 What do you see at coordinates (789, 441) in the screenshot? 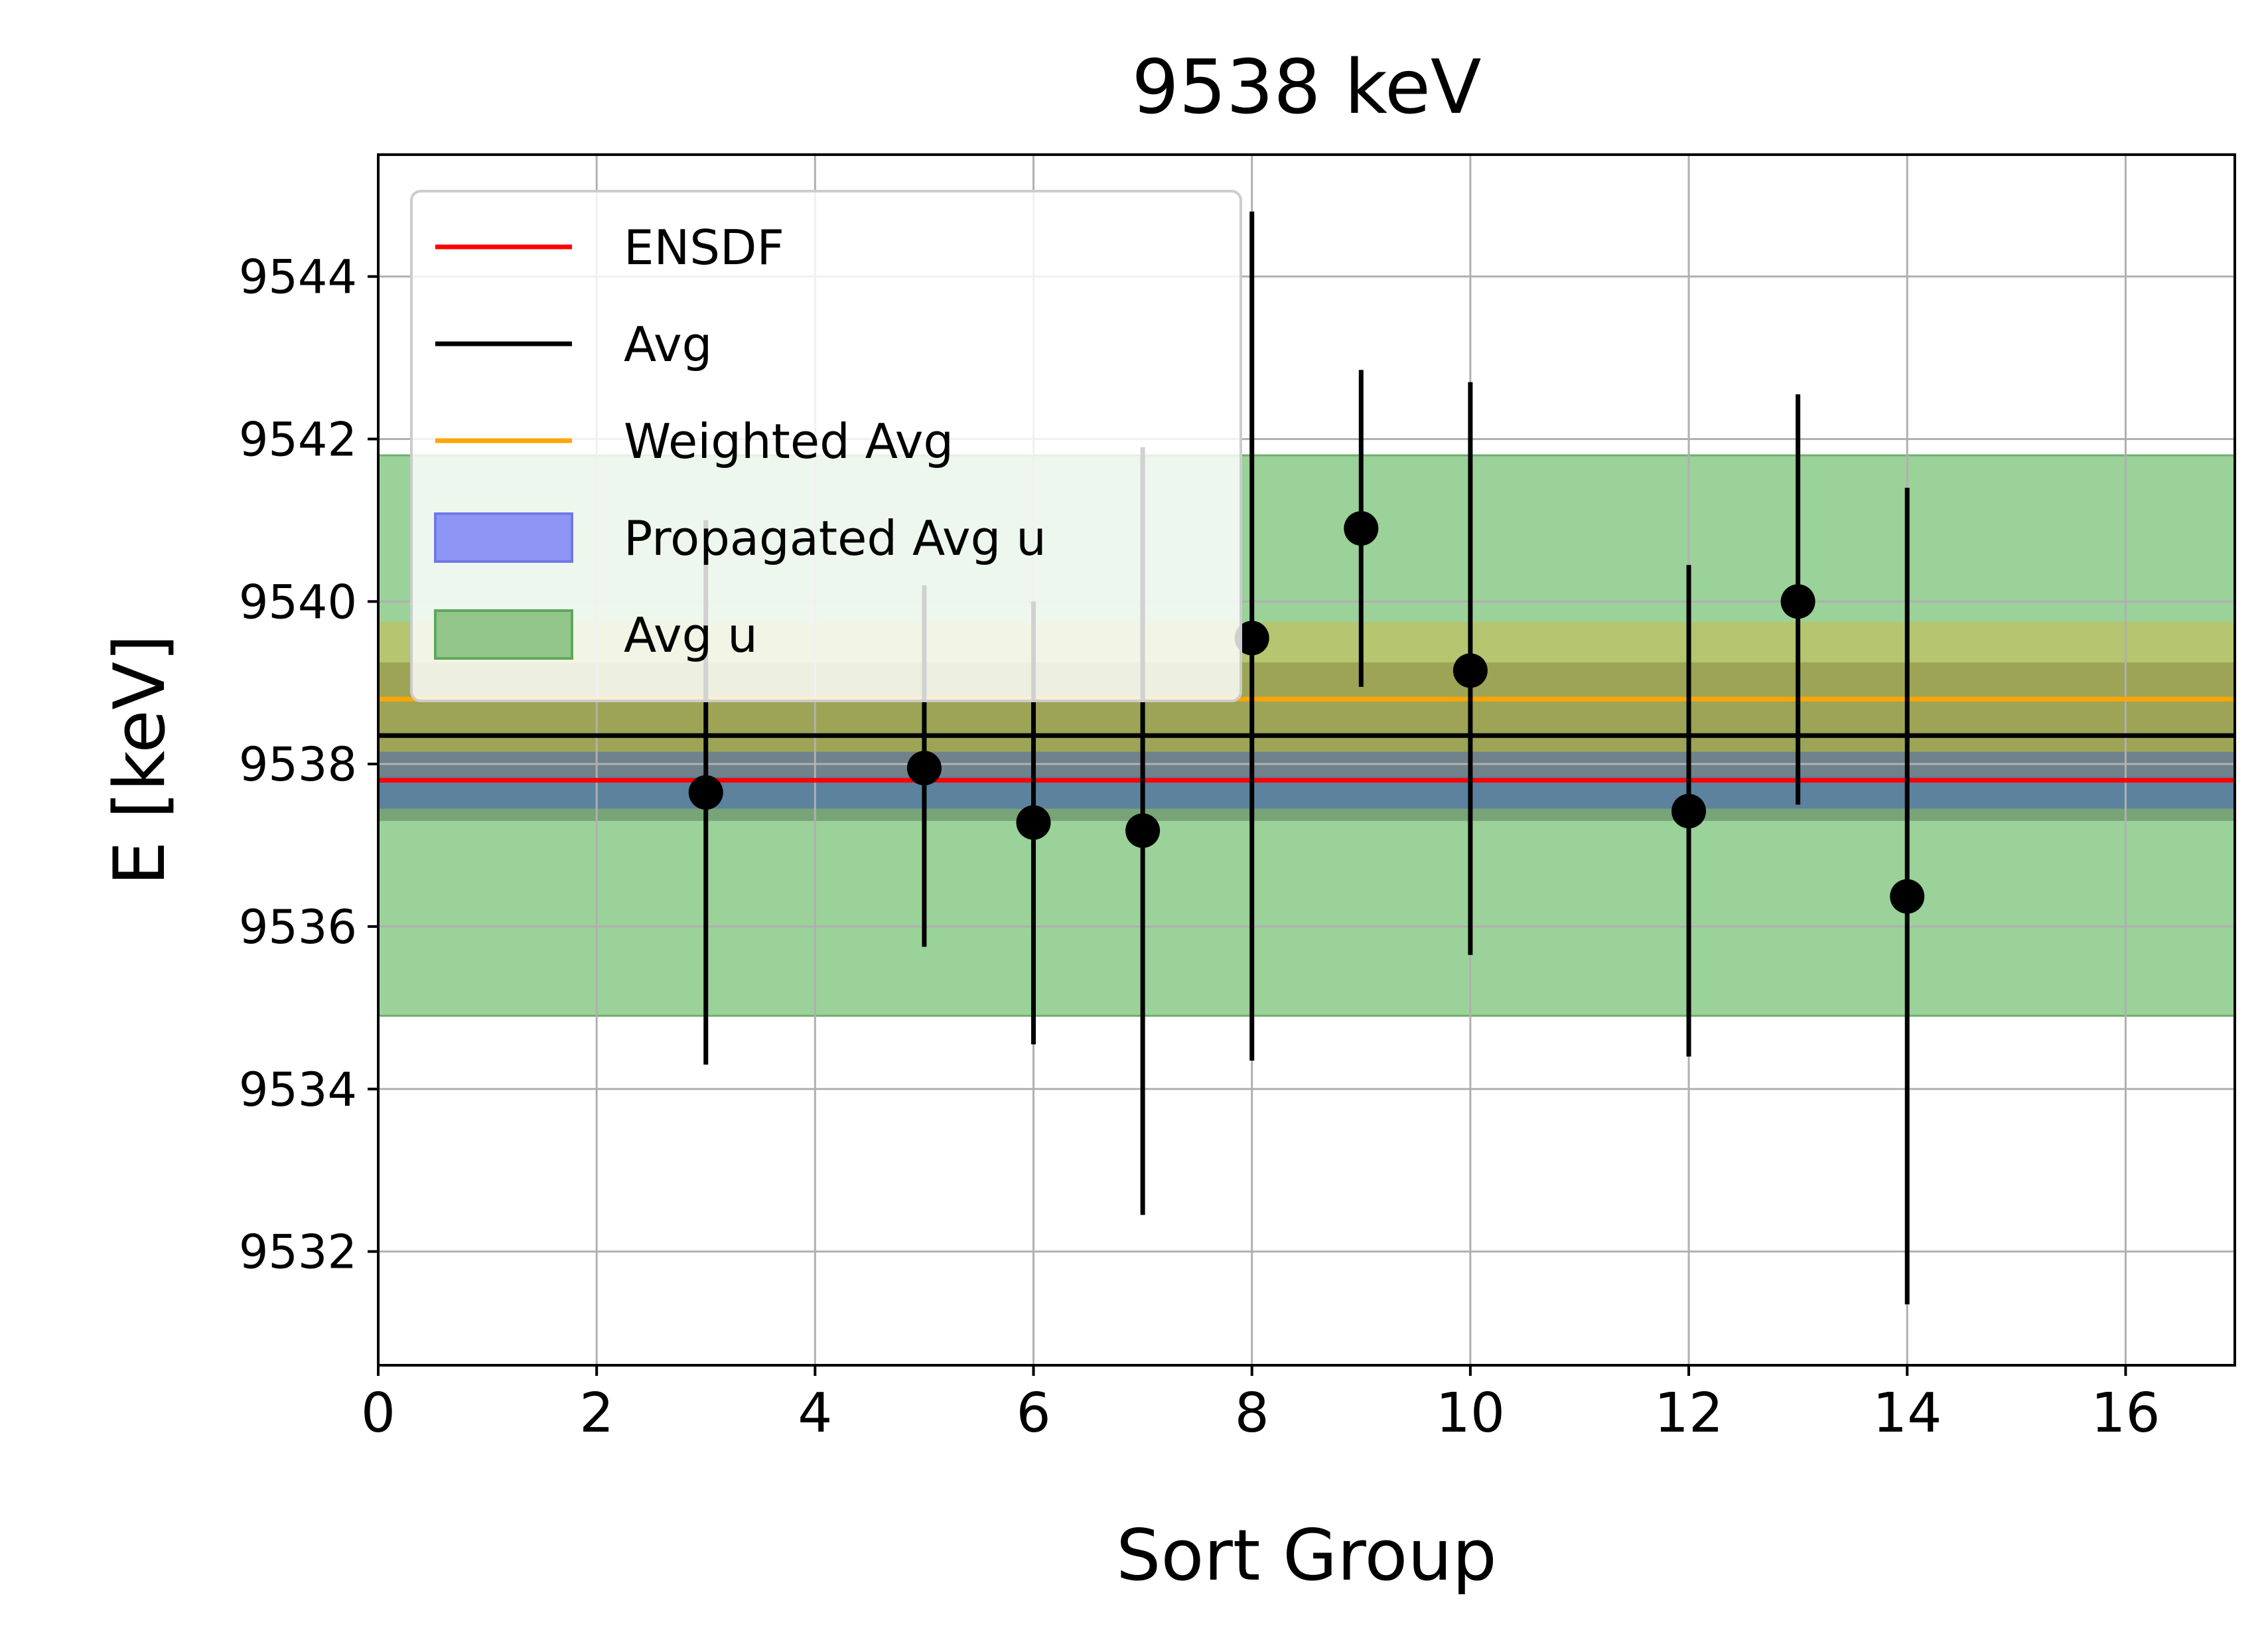
I see `legend-label-weighted-avg: Weighted Avg` at bounding box center [789, 441].